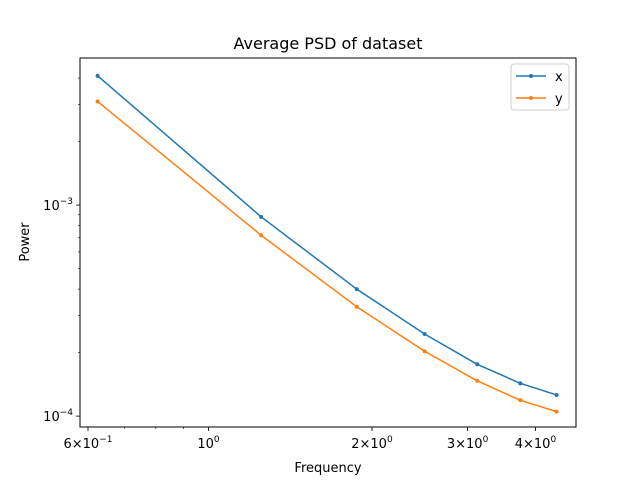  What do you see at coordinates (87, 443) in the screenshot?
I see `x-tick-label-0: 6×10⁻¹` at bounding box center [87, 443].